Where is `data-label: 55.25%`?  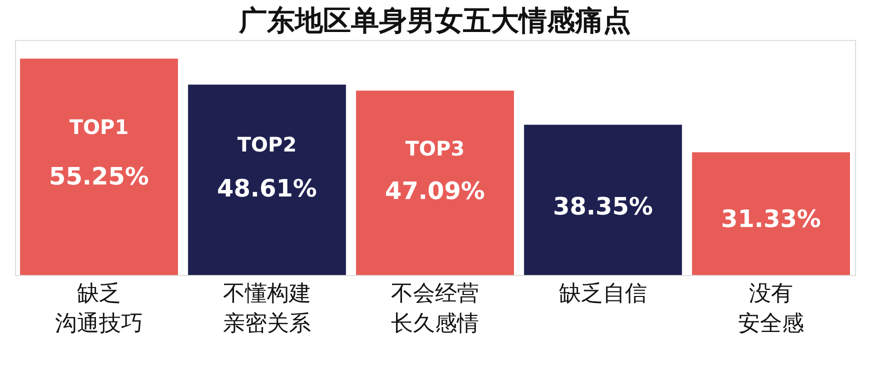
data-label: 55.25% is located at coordinates (99, 176).